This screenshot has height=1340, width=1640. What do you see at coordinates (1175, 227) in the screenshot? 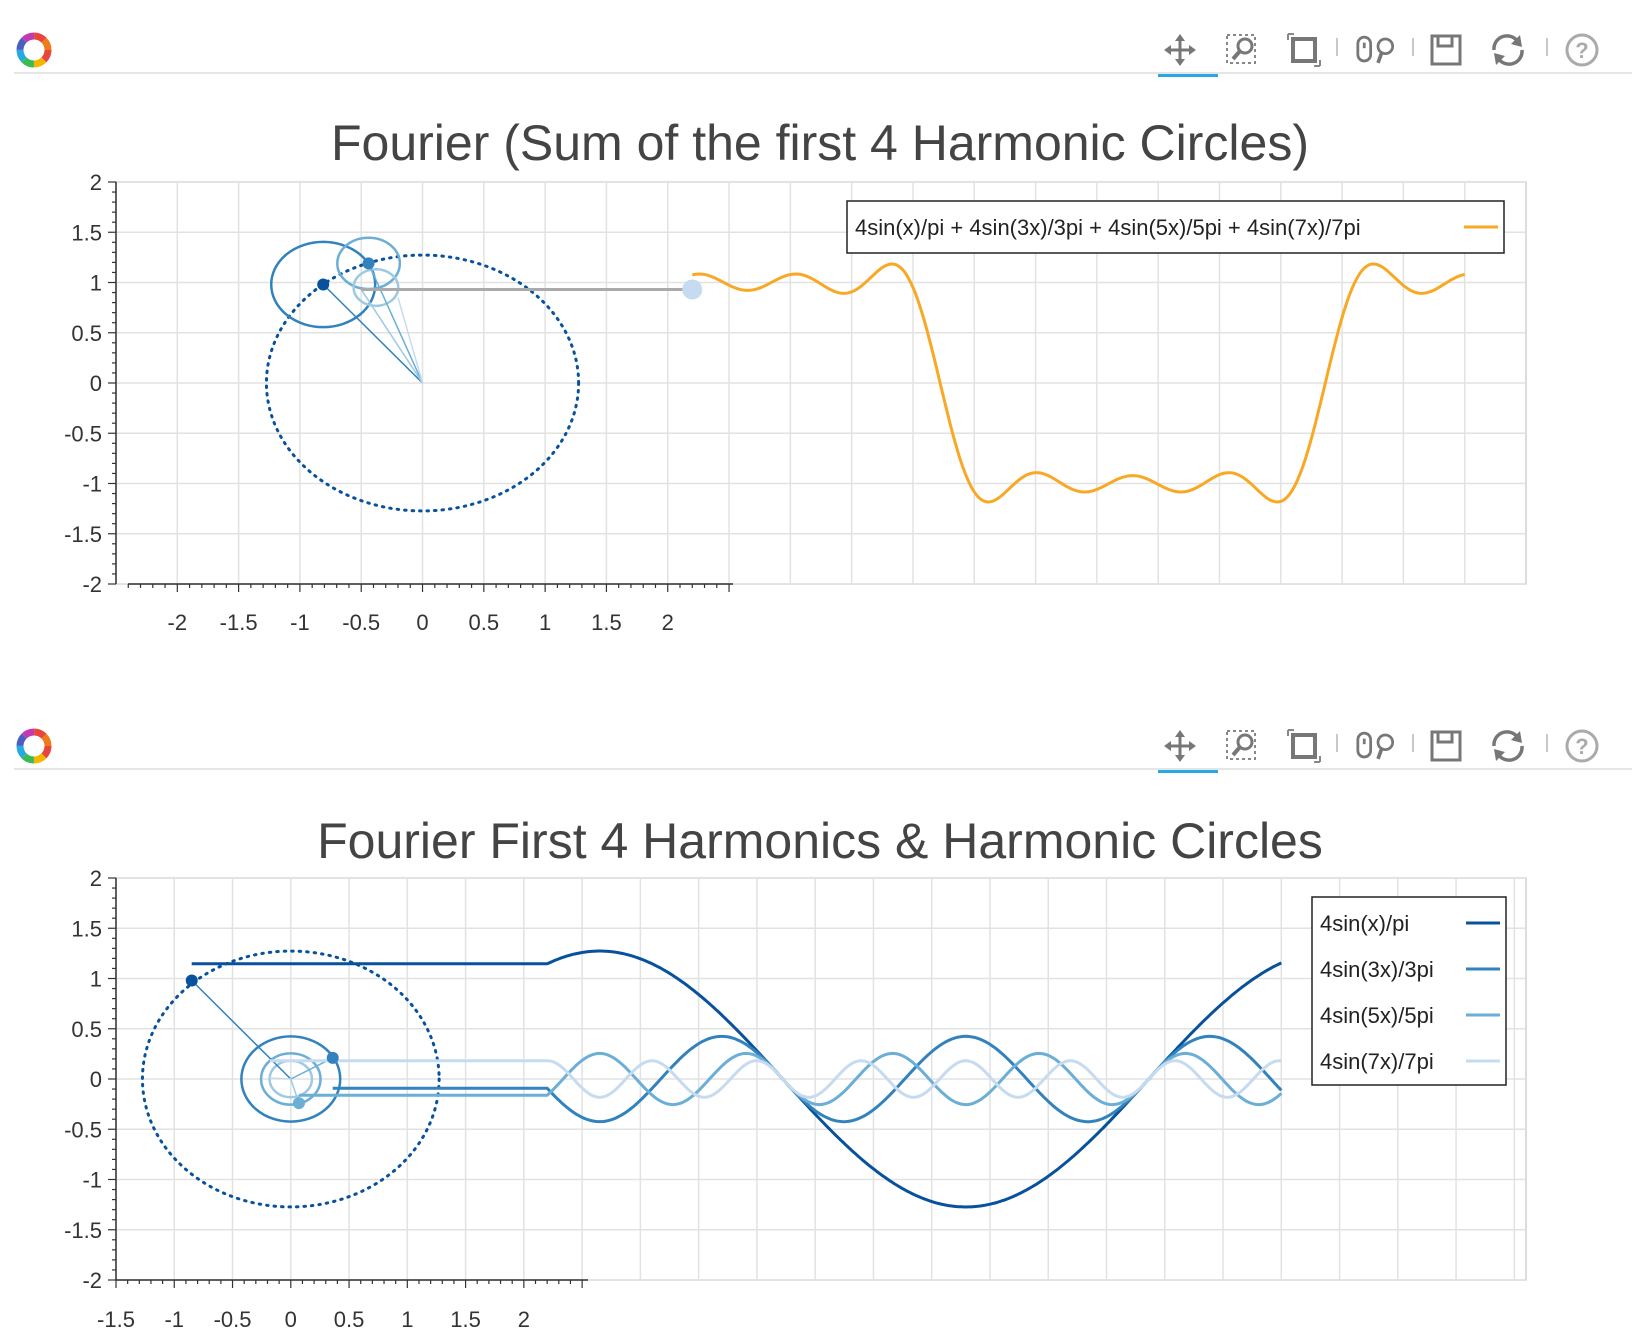
I see `legend` at bounding box center [1175, 227].